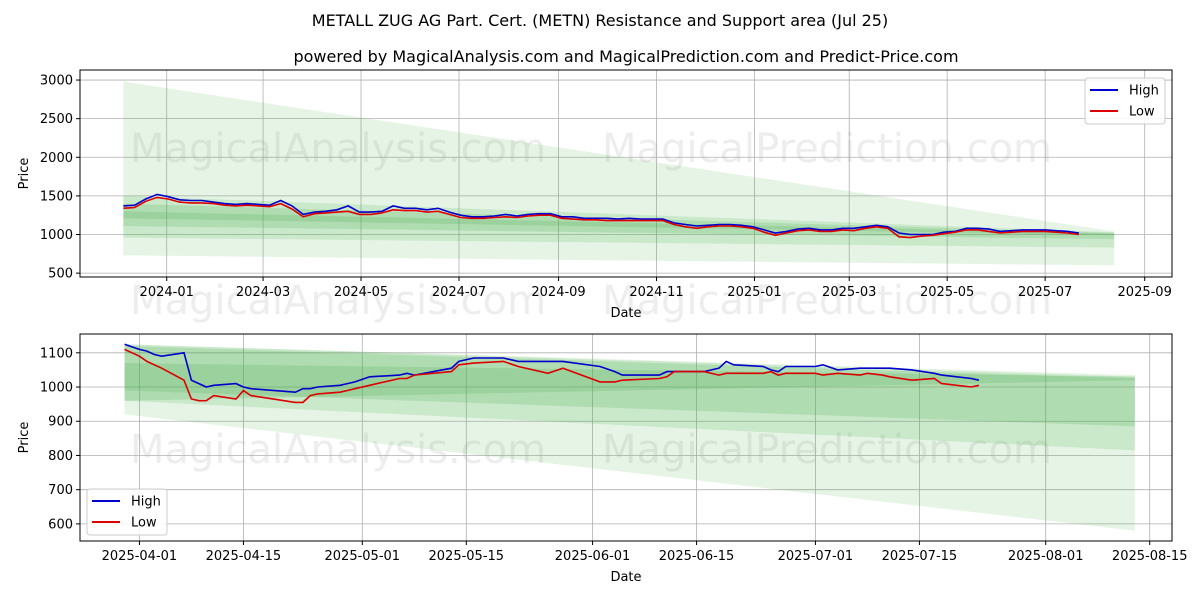  Describe the element at coordinates (60, 422) in the screenshot. I see `y-tick-label: 900` at that location.